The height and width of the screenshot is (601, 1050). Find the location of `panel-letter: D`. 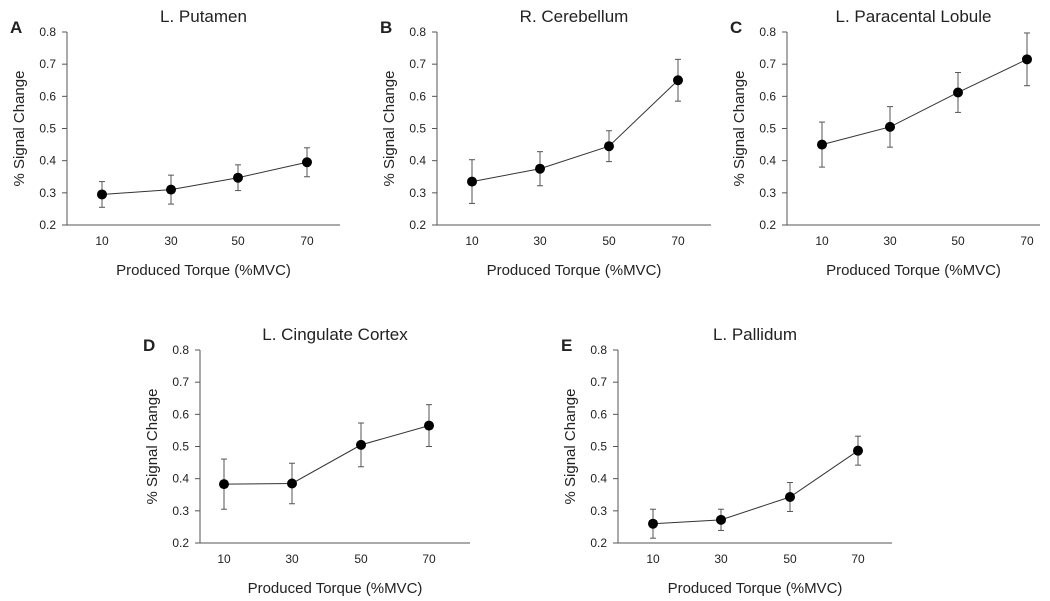

panel-letter: D is located at coordinates (149, 345).